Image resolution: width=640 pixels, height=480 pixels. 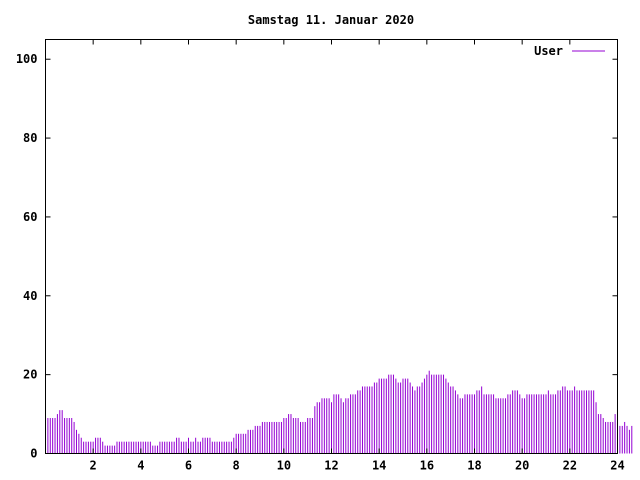 I want to click on x-tick-label: 24, so click(x=617, y=466).